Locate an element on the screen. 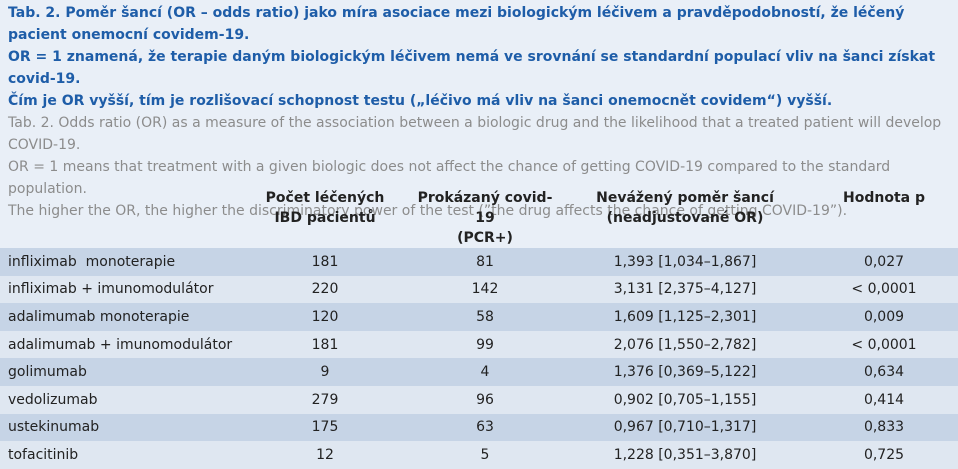 The image size is (958, 469). table-cell: 1,609 [1,125–2,301] is located at coordinates (685, 317).